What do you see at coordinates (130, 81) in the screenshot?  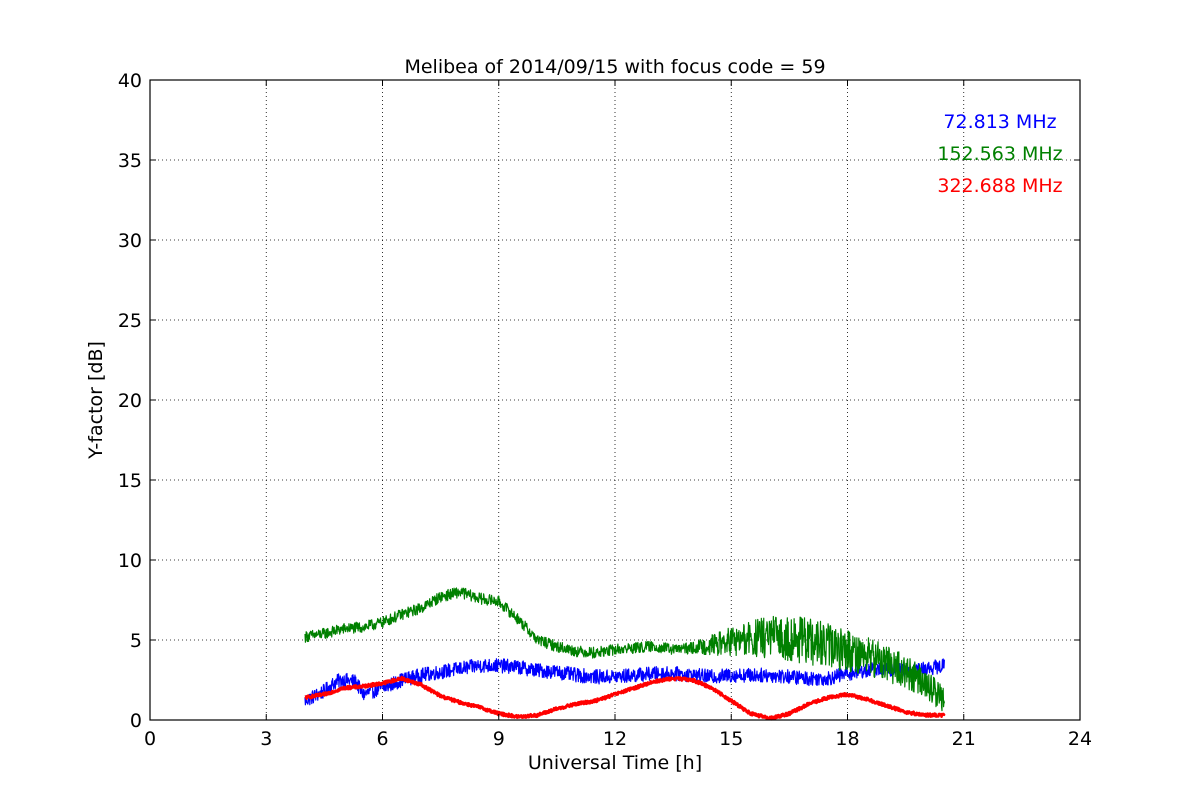 I see `y-tick-label: 40` at bounding box center [130, 81].